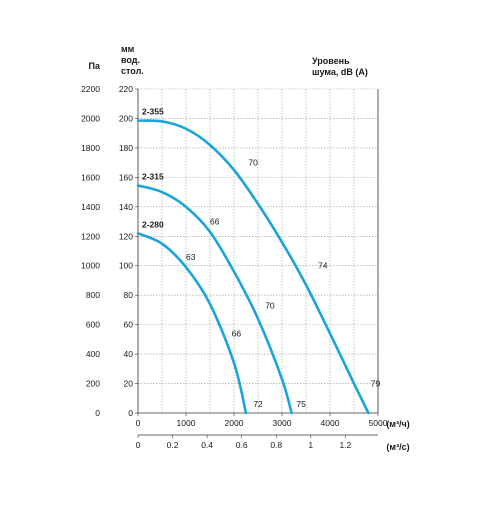  I want to click on y-tick-label-mm: 0, so click(130, 413).